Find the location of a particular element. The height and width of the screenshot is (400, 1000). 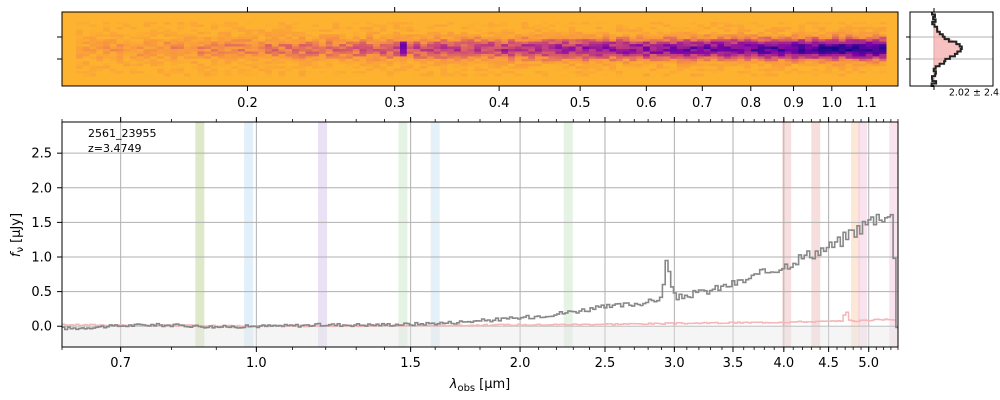

x-tick-label: 2.5 is located at coordinates (605, 363).